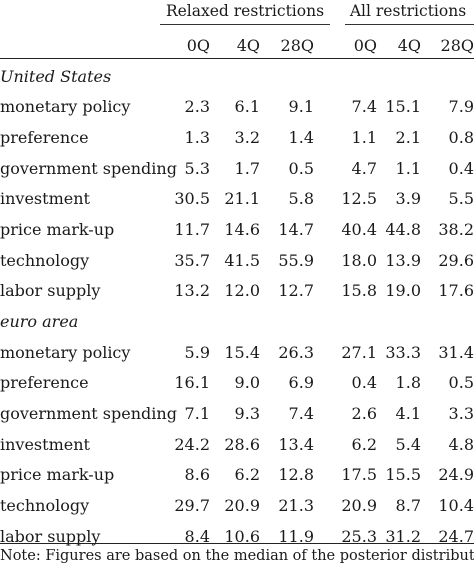 Image resolution: width=474 pixels, height=570 pixels. What do you see at coordinates (403, 107) in the screenshot?
I see `table-cell: 15.1` at bounding box center [403, 107].